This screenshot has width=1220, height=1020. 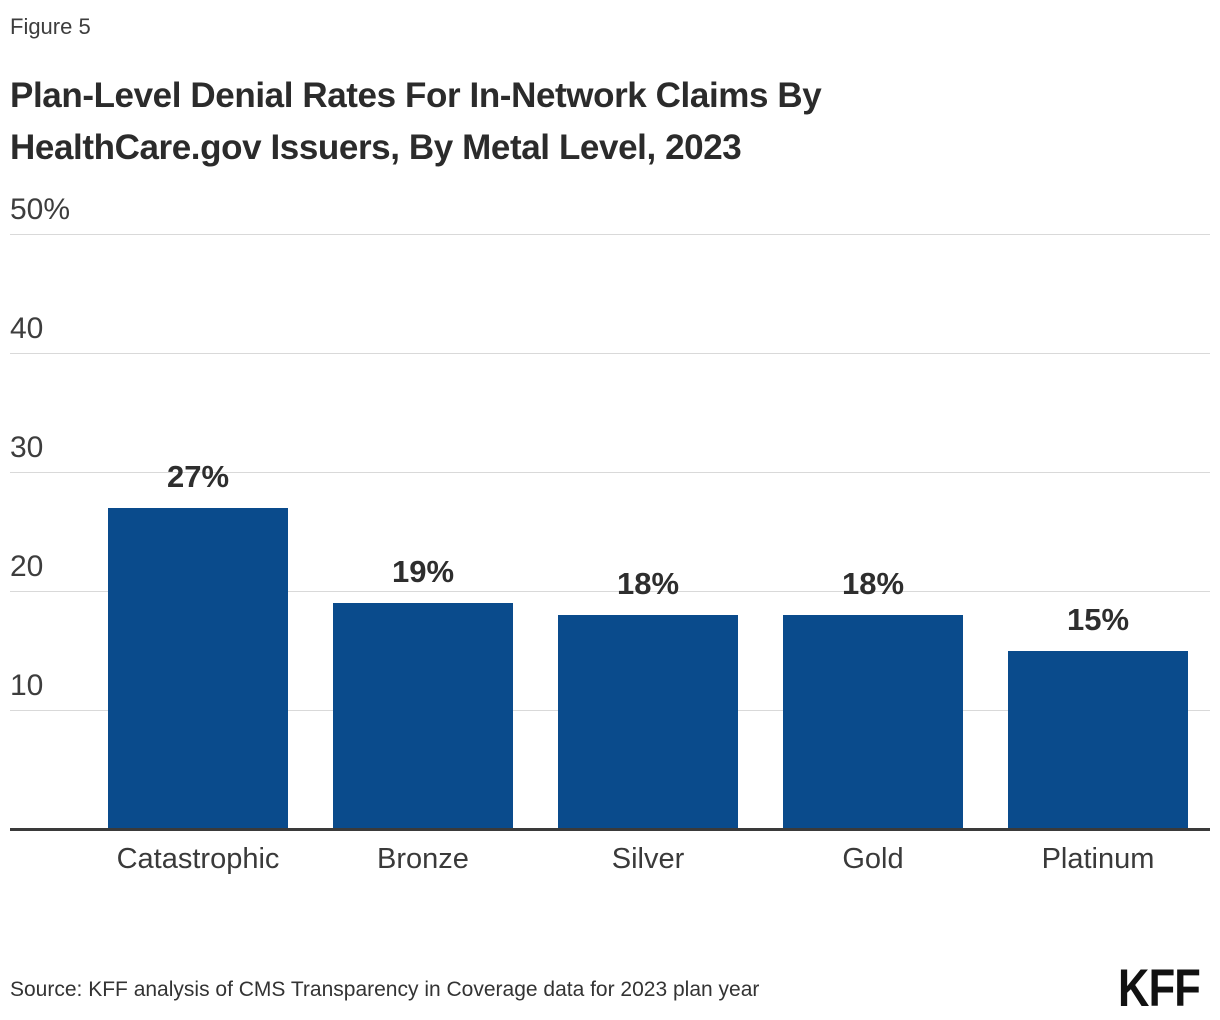 I want to click on kff-logo: KFF, so click(x=1159, y=988).